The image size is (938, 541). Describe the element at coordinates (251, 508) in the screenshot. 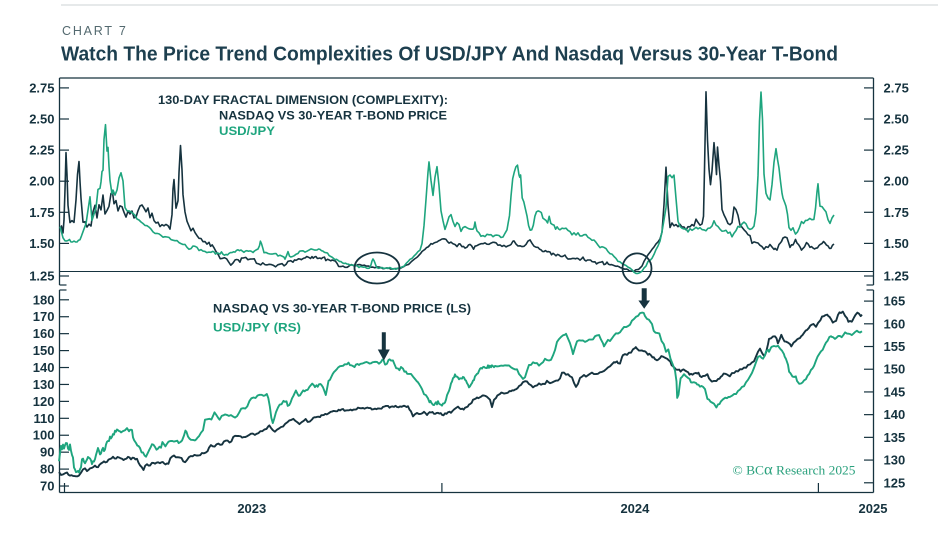

I see `svg-text: 2023` at that location.